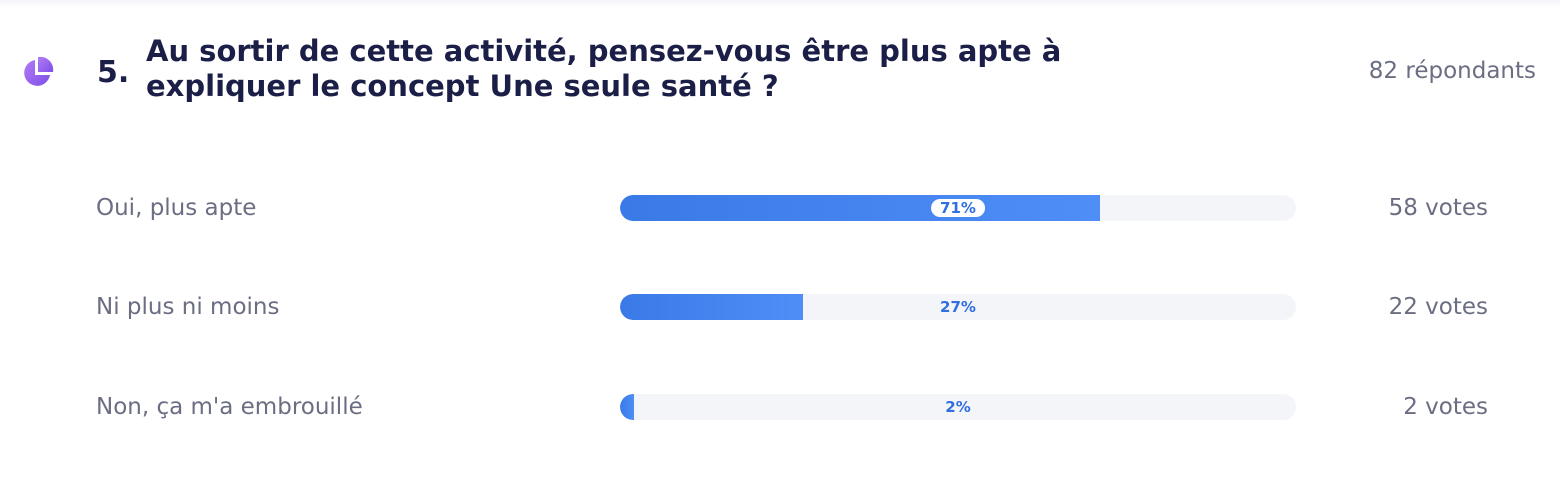 The height and width of the screenshot is (490, 1560). I want to click on vote-count: 58 votes, so click(1438, 208).